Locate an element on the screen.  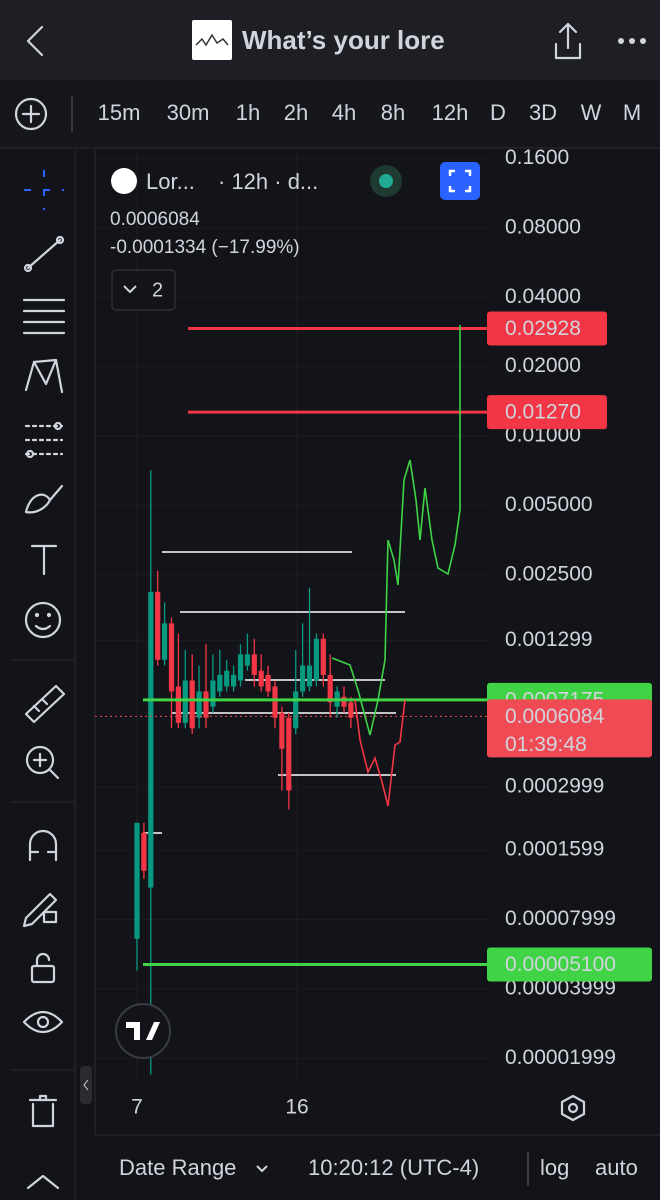
timeframe-button: D is located at coordinates (498, 112).